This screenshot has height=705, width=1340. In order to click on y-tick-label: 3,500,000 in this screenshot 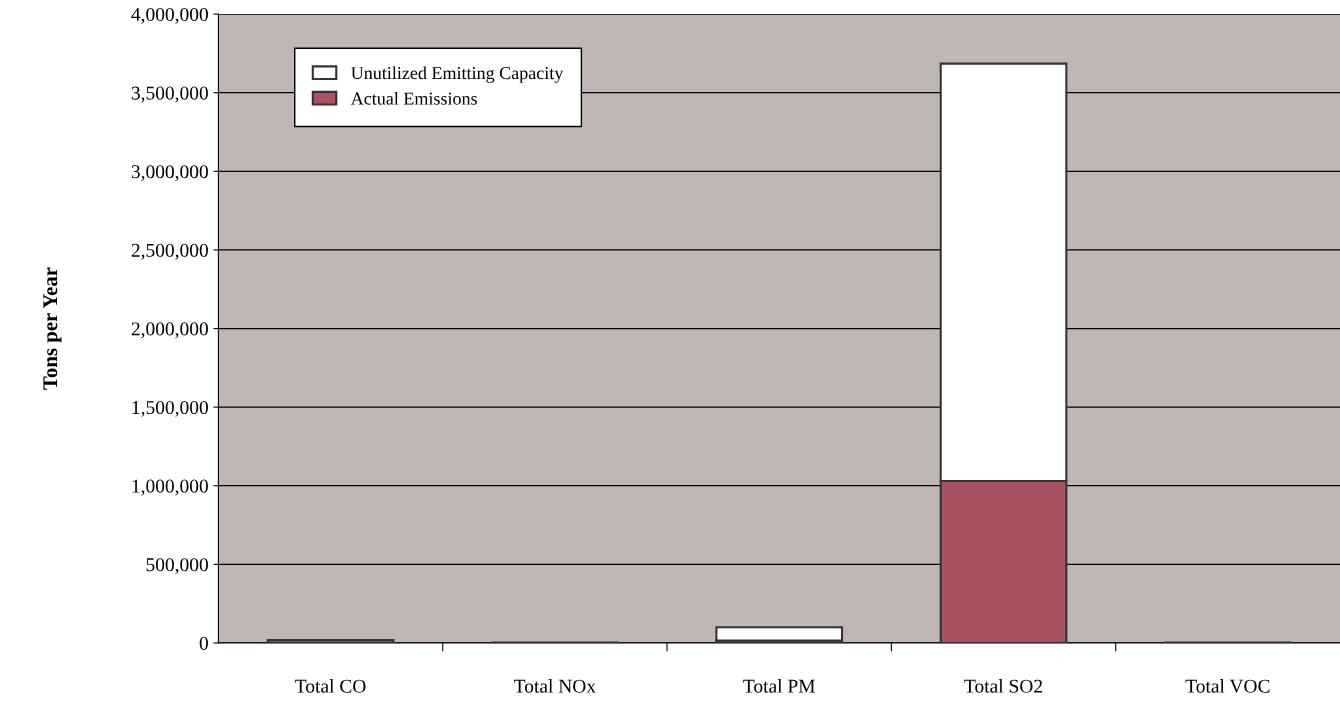, I will do `click(169, 94)`.